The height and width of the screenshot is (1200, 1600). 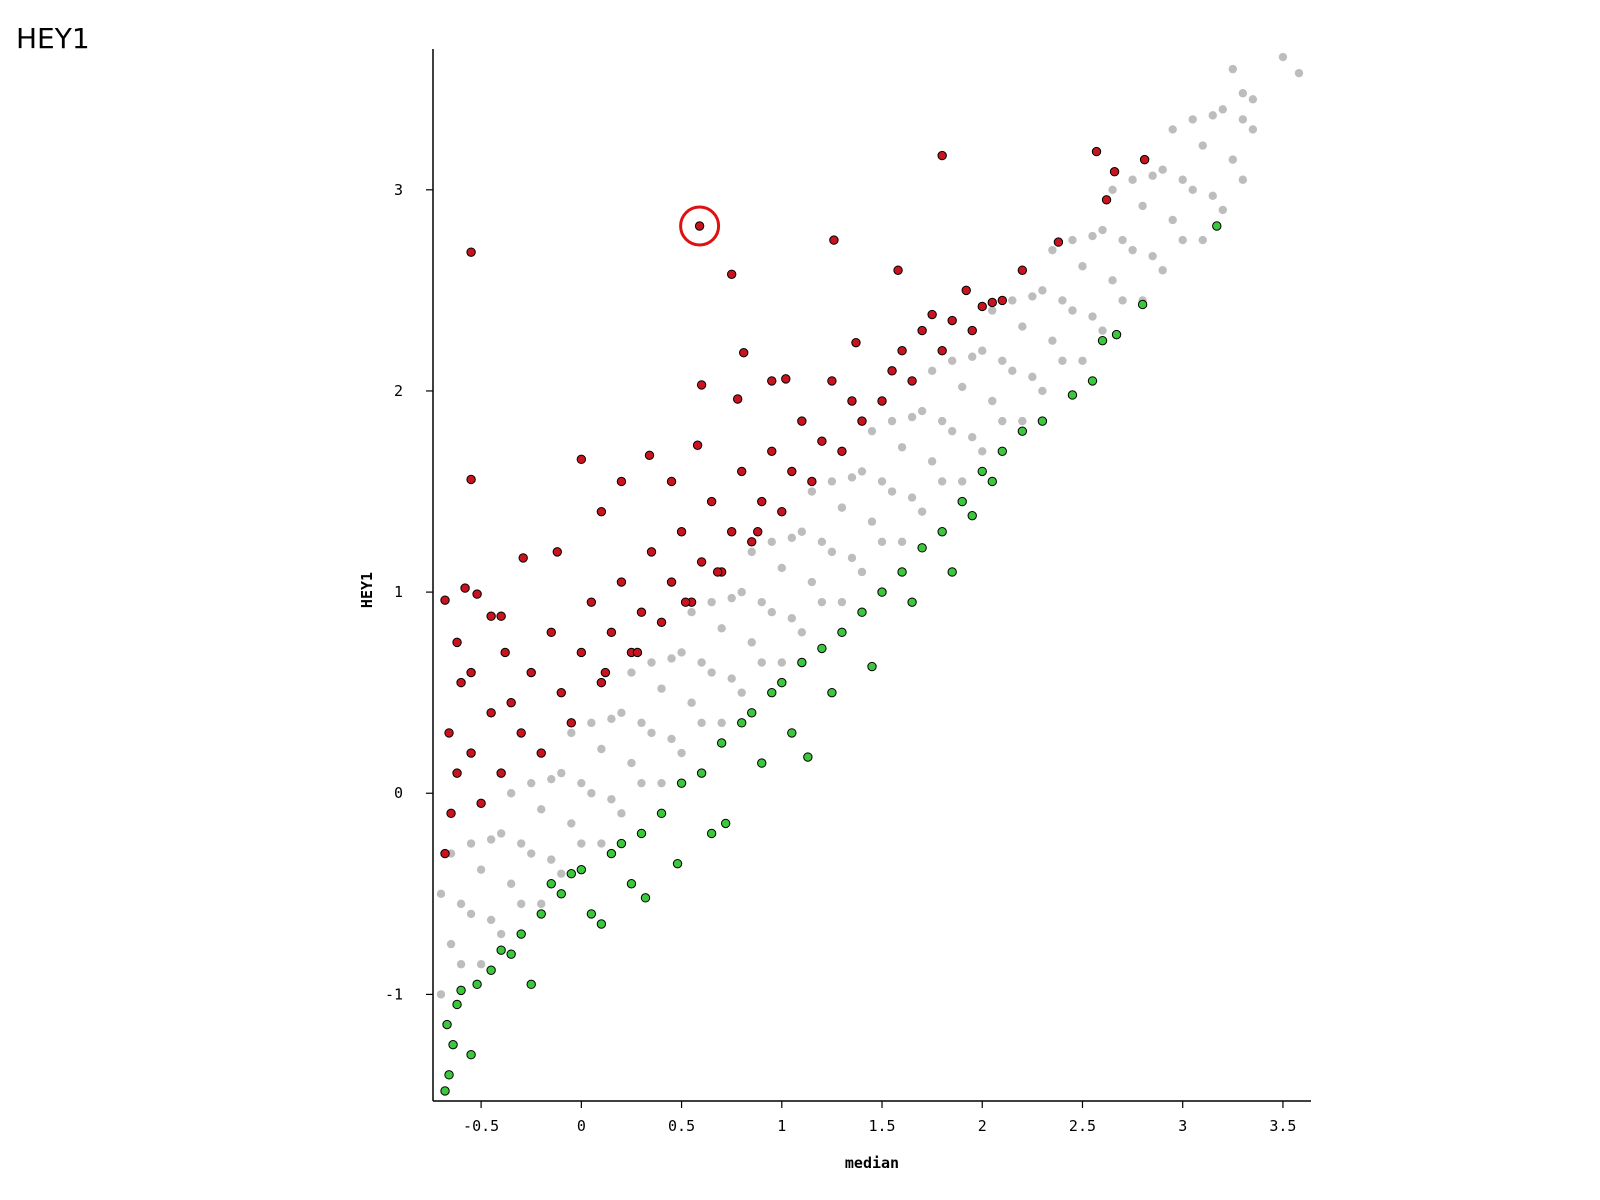 I want to click on y-tick-label: 2, so click(x=398, y=391).